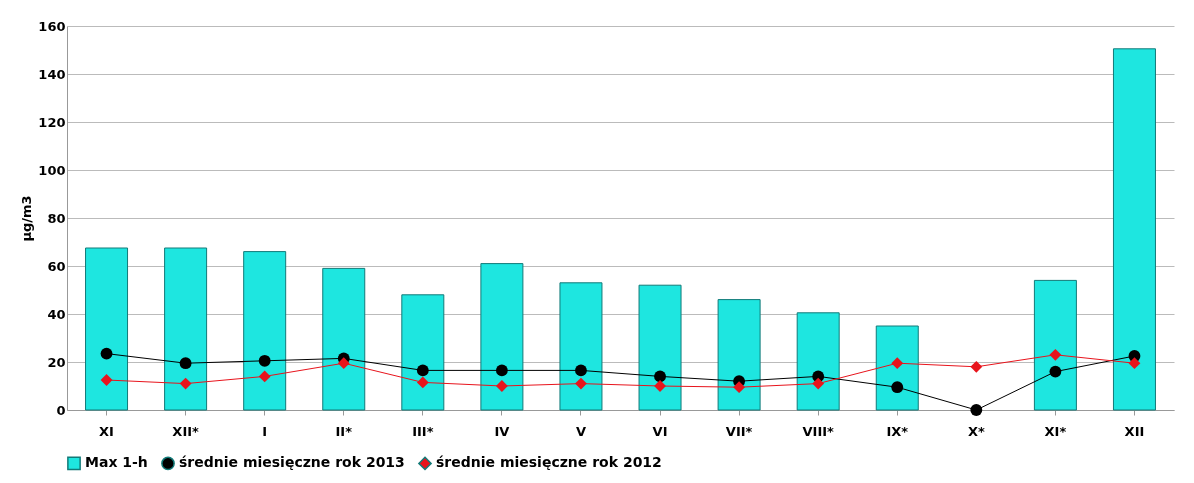  What do you see at coordinates (660, 431) in the screenshot?
I see `x-tick-label: VI` at bounding box center [660, 431].